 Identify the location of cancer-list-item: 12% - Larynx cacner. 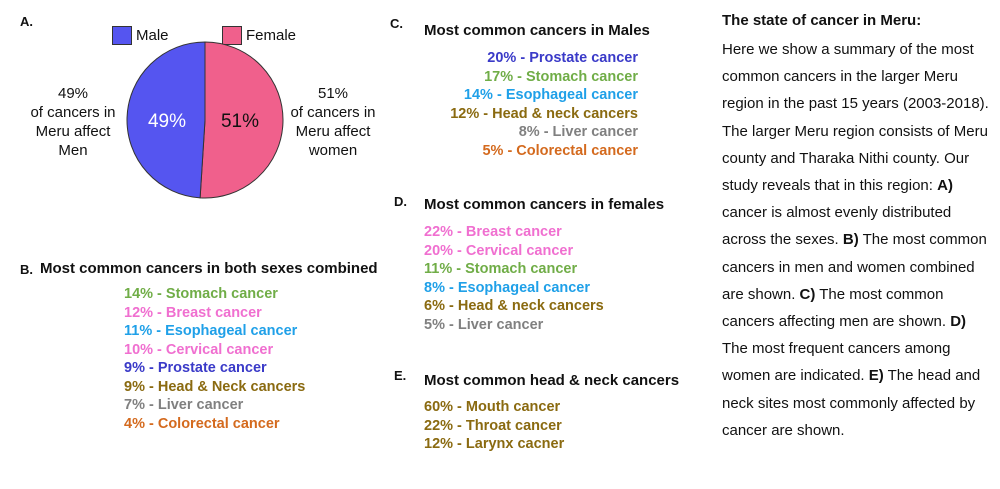
(494, 444).